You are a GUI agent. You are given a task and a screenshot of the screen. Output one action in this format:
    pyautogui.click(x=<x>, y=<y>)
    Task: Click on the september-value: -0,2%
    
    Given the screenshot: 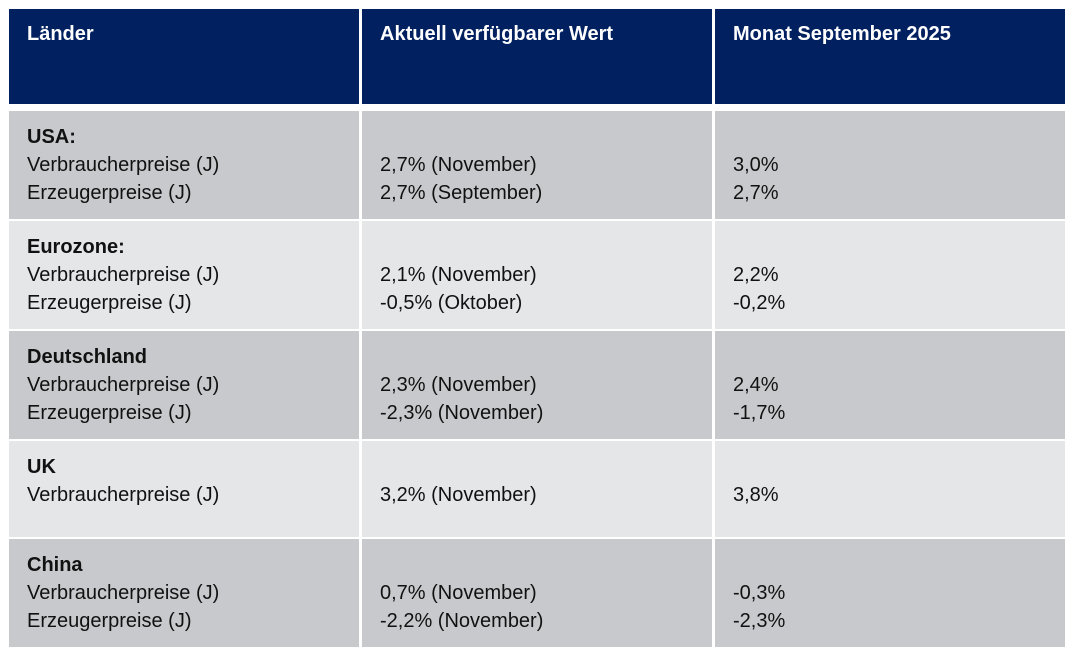 What is the action you would take?
    pyautogui.click(x=759, y=303)
    